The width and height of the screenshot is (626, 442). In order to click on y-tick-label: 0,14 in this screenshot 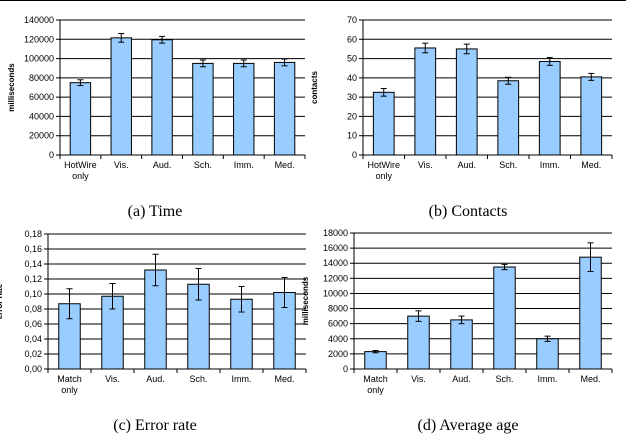, I will do `click(33, 264)`.